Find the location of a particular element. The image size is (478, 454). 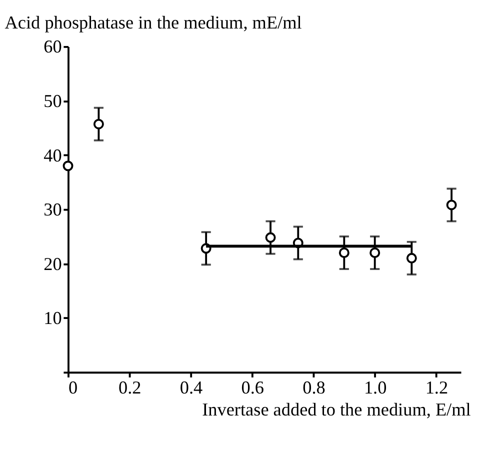

y-tick-label: 20 is located at coordinates (53, 264).